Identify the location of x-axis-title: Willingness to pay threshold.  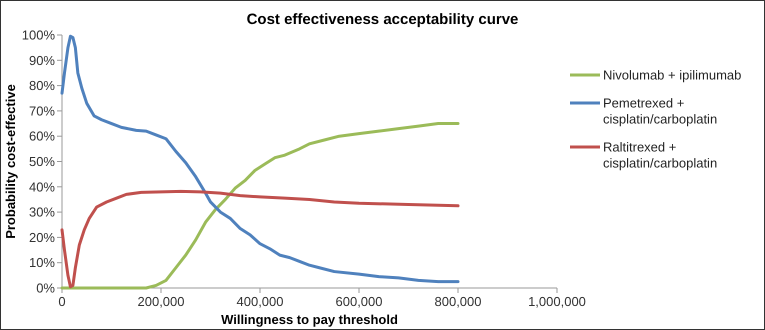
(309, 319).